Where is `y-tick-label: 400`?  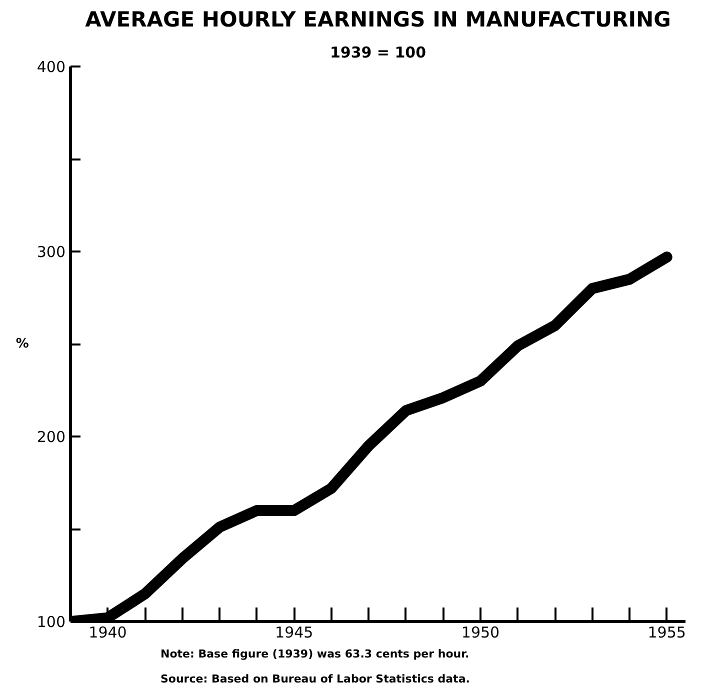 y-tick-label: 400 is located at coordinates (51, 67).